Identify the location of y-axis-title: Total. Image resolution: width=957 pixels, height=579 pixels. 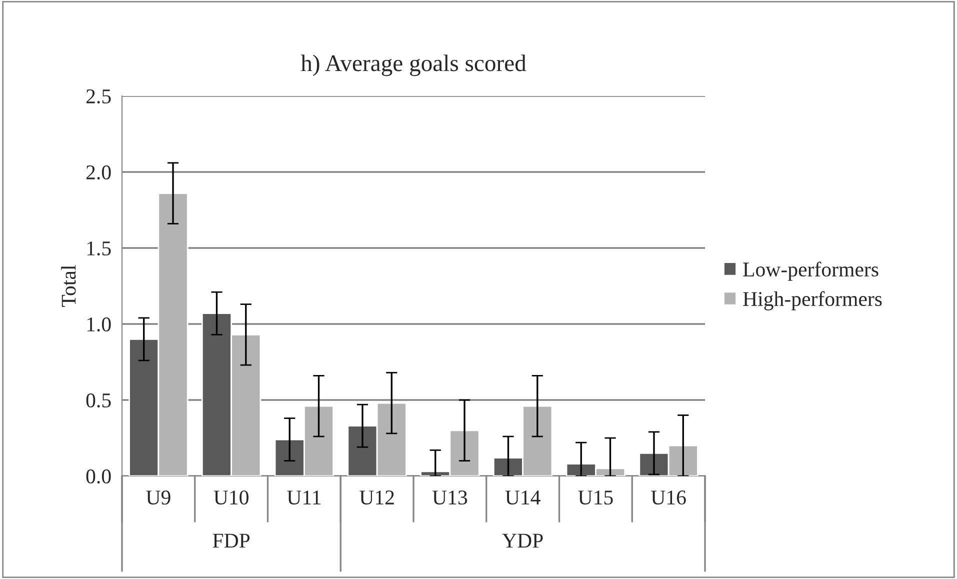
(68, 286).